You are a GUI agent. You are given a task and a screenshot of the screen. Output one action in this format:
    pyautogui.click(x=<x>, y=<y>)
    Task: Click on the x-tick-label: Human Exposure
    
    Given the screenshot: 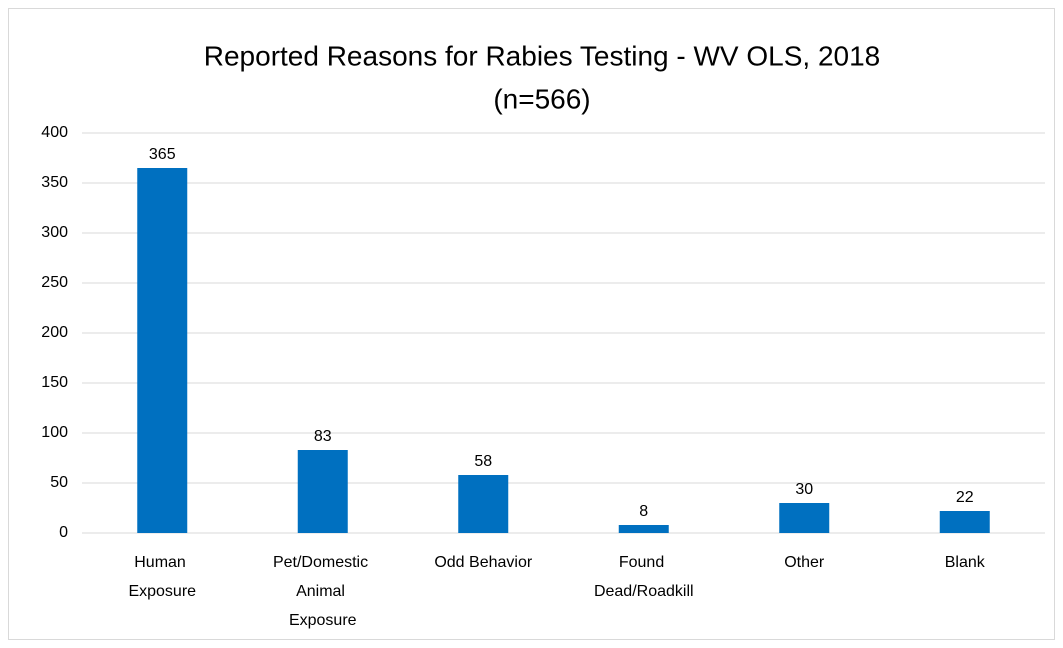 What is the action you would take?
    pyautogui.click(x=162, y=577)
    